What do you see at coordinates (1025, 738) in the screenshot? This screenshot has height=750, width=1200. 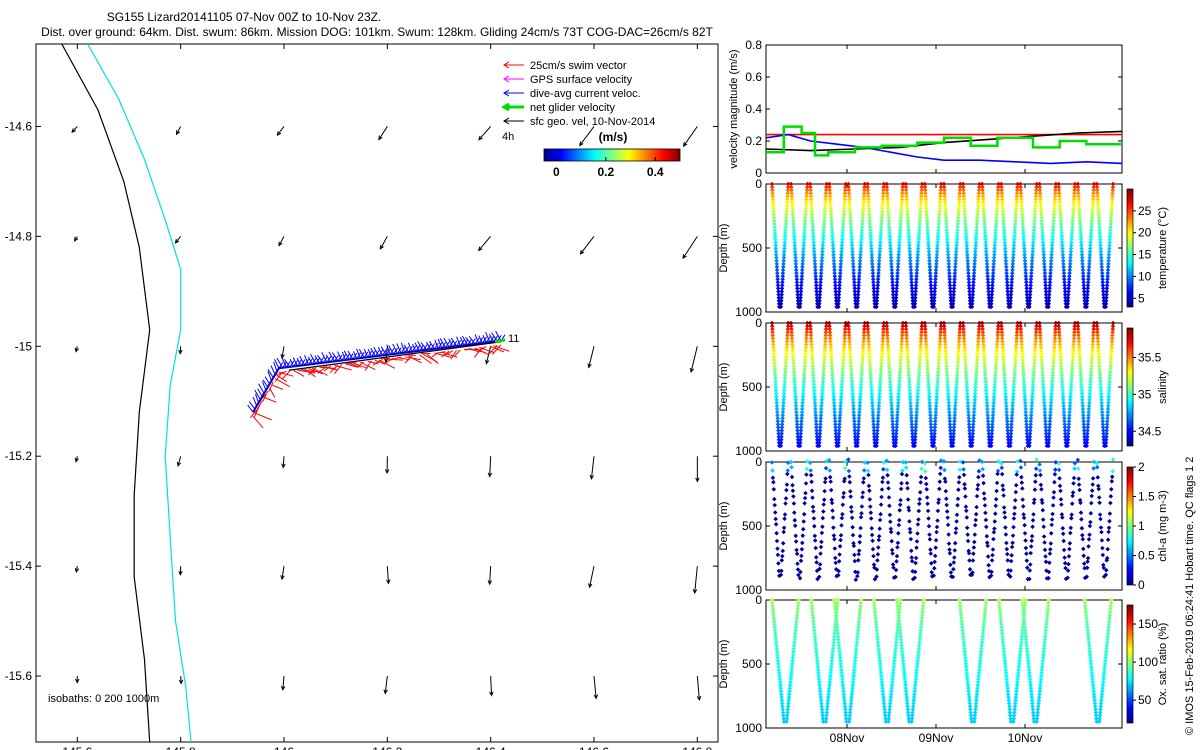 I see `x-tick-label: 10Nov` at bounding box center [1025, 738].